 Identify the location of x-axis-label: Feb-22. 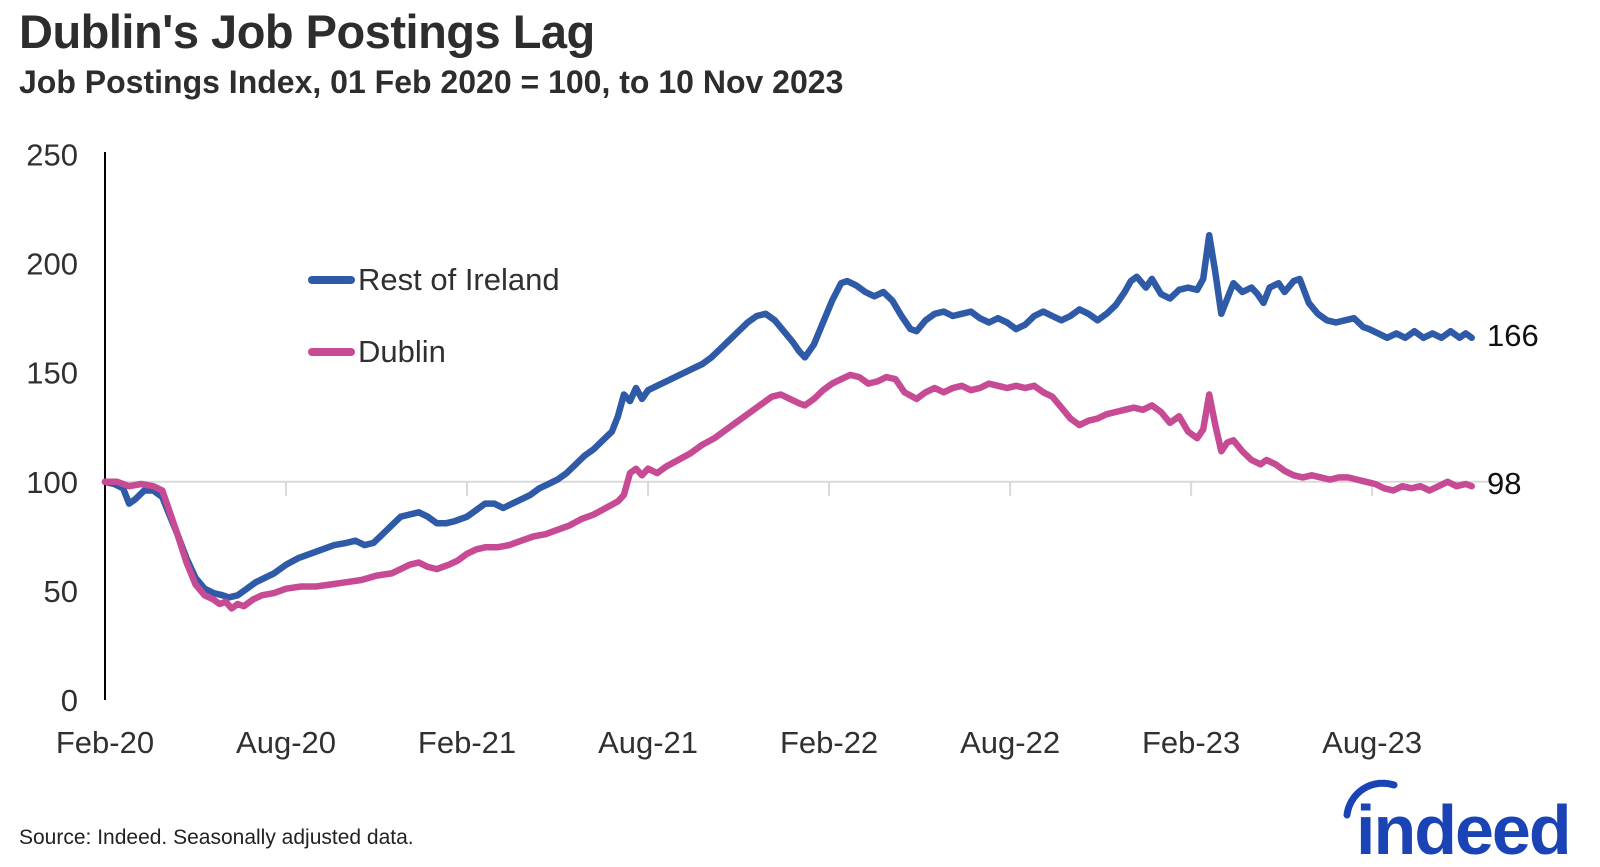
(829, 742).